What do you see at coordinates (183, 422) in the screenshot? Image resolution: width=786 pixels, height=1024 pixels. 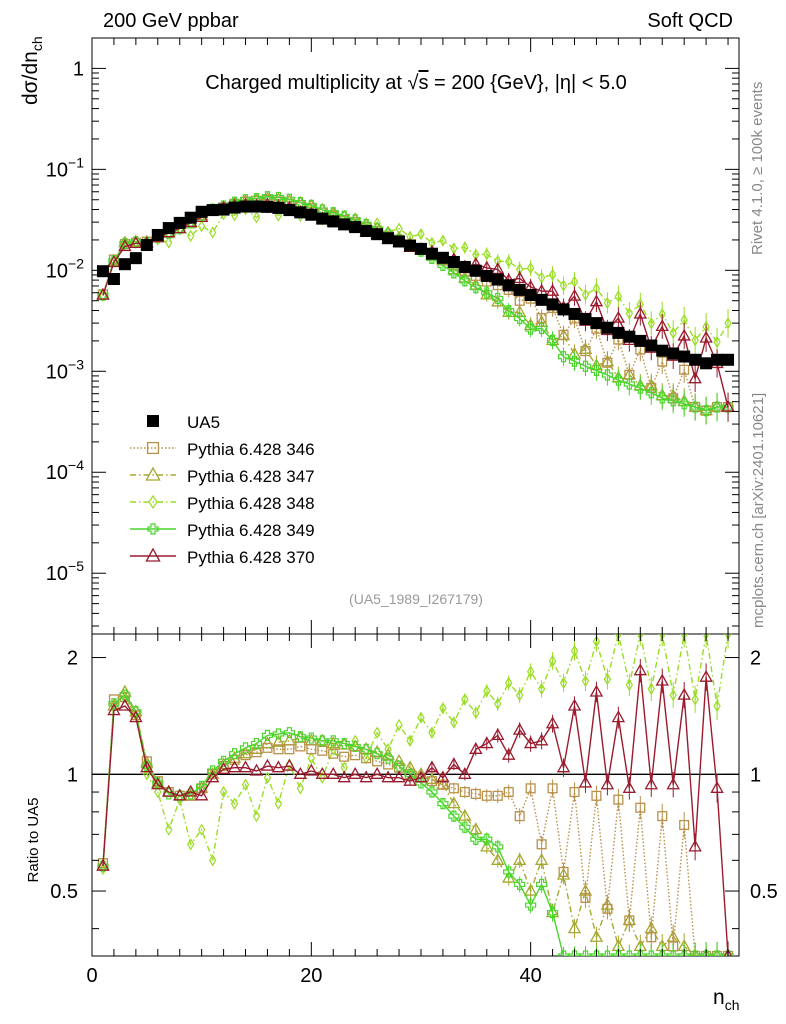 I see `legend-item-ua5: UA5` at bounding box center [183, 422].